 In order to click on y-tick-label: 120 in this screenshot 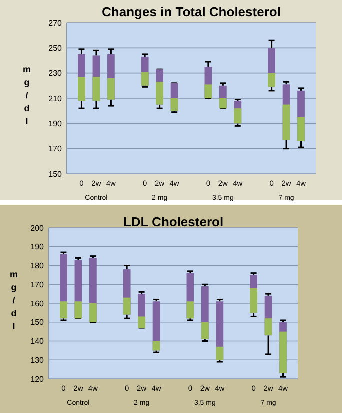, I will do `click(37, 379)`.